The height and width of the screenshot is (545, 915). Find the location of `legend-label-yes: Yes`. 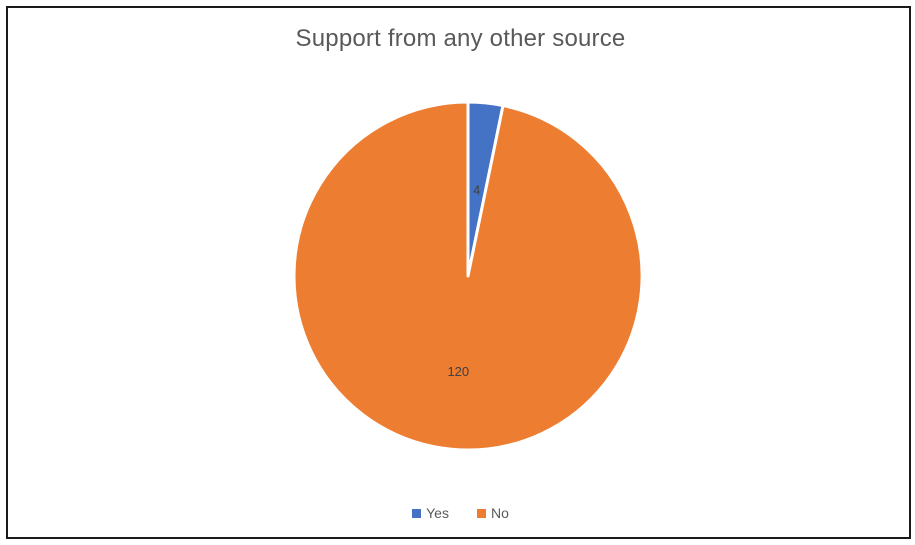

legend-label-yes: Yes is located at coordinates (437, 513).